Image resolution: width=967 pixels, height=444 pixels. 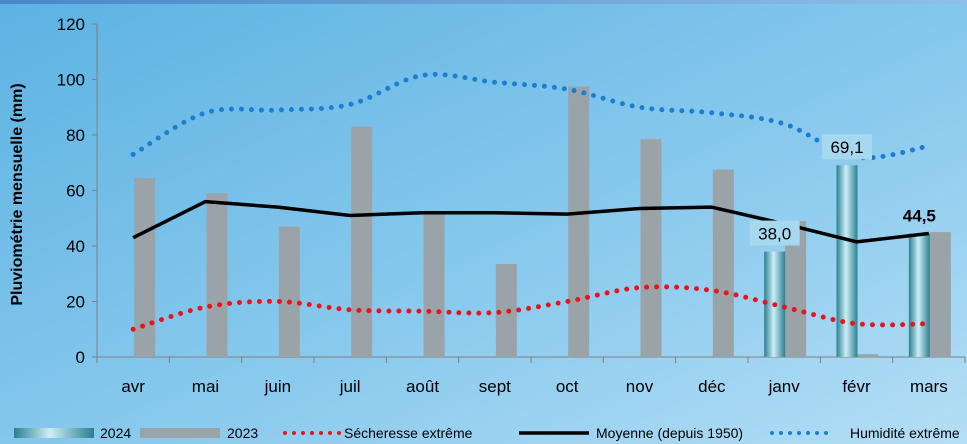 I want to click on legend-label: Sécheresse extrême, so click(x=408, y=433).